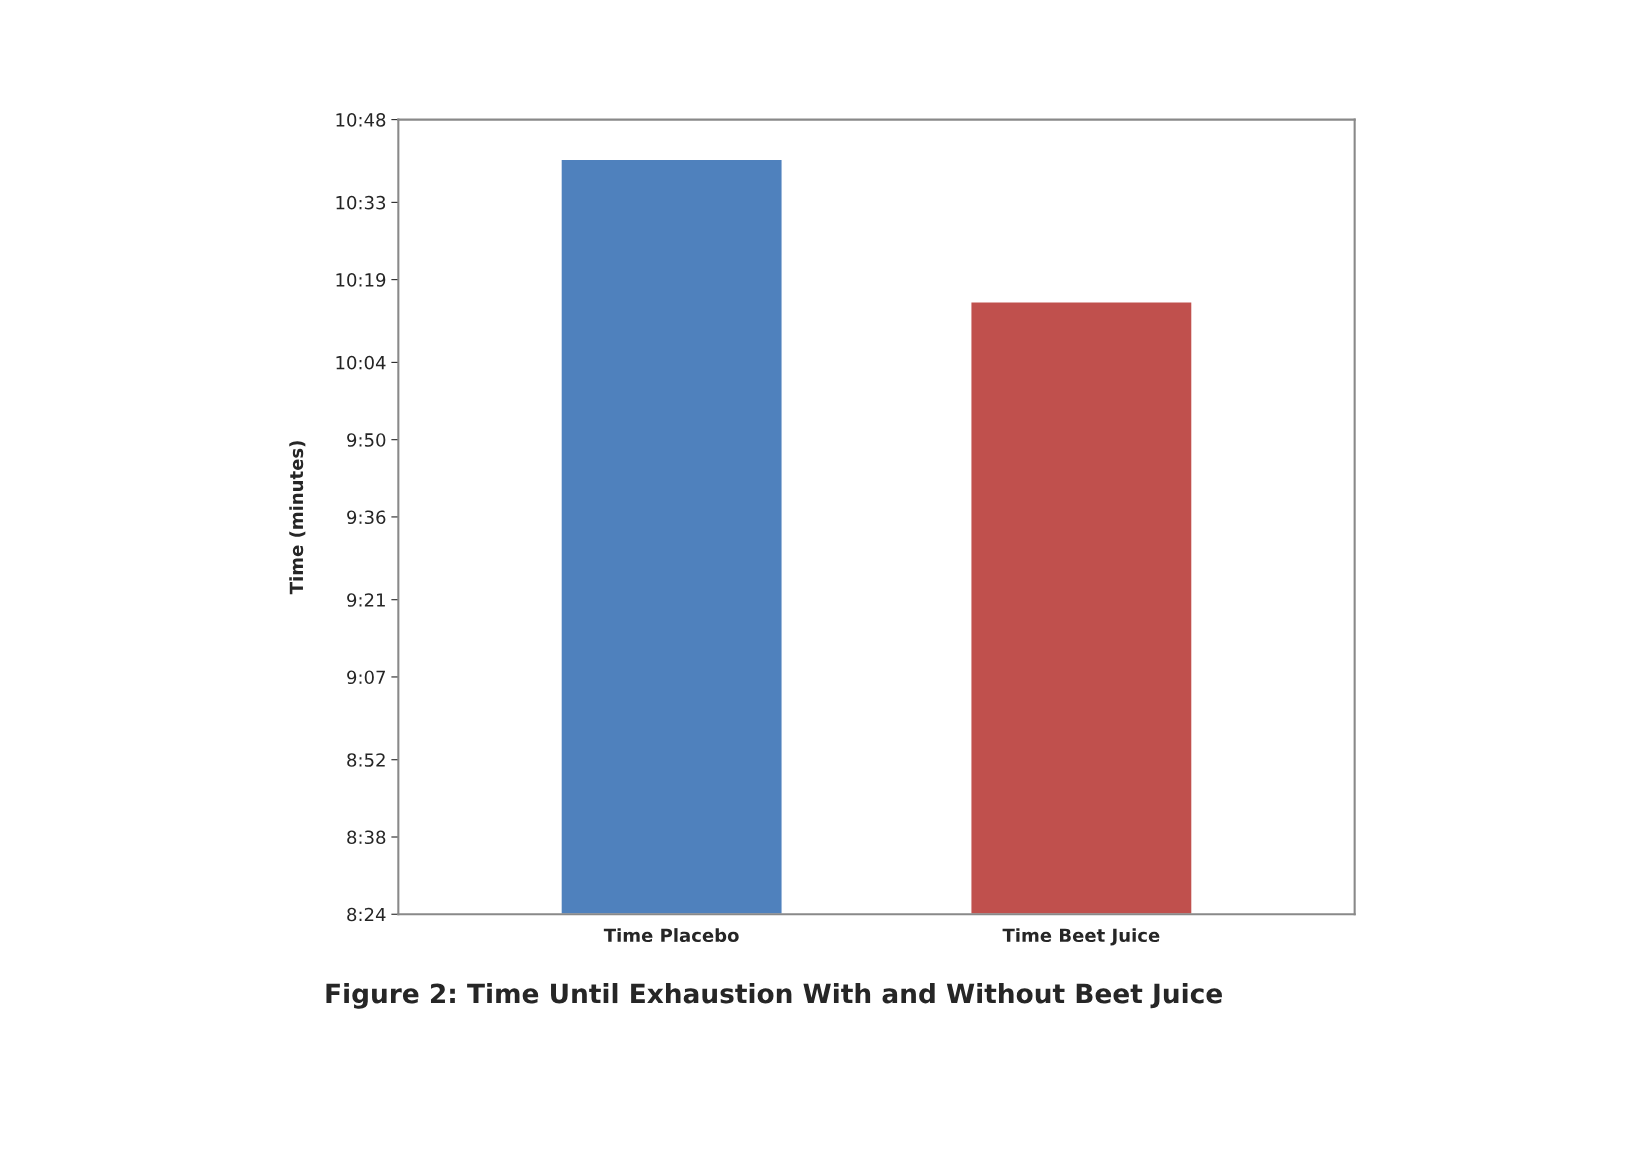 This screenshot has width=1646, height=1150. What do you see at coordinates (366, 600) in the screenshot?
I see `y-tick-label: 9:21` at bounding box center [366, 600].